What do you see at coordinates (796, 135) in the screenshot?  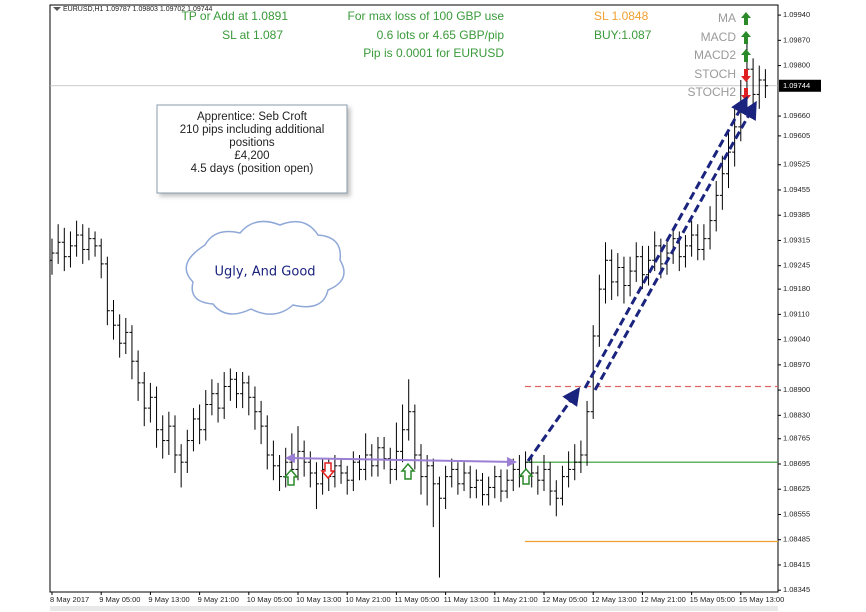 I see `y-tick-label: 1.09605` at bounding box center [796, 135].